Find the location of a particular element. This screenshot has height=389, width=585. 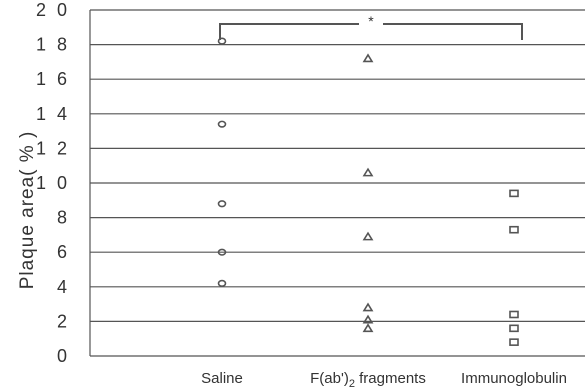

y-tick-label: 1 0 is located at coordinates (53, 183).